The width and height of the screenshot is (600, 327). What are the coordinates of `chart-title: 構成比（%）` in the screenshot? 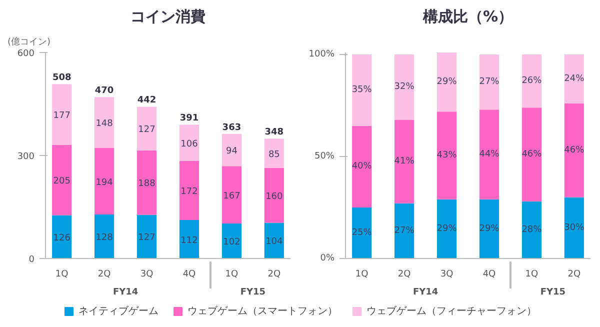 It's located at (468, 17).